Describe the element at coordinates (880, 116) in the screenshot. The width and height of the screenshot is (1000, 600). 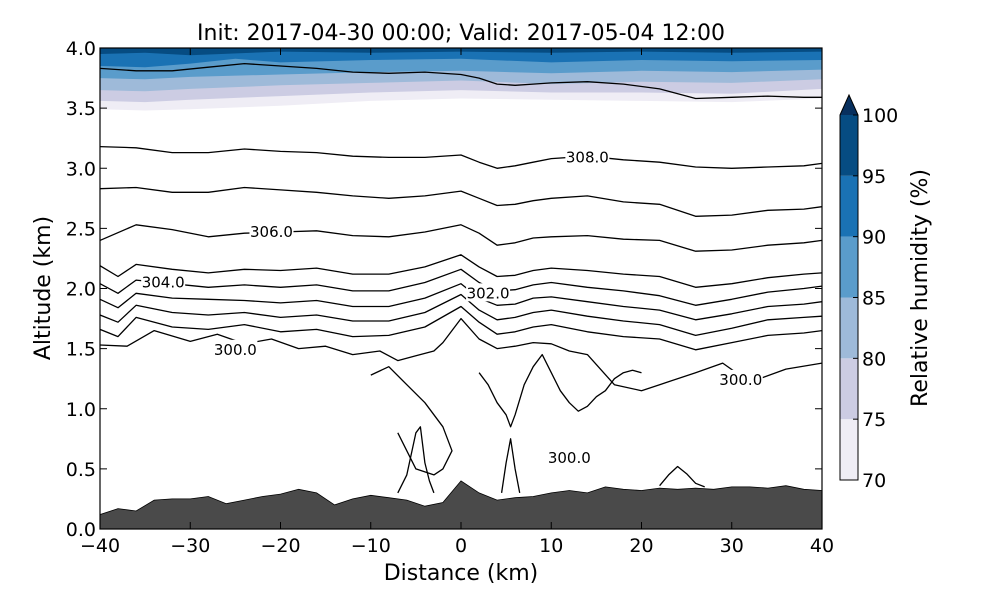
I see `colorbar-tick-label: 100` at that location.